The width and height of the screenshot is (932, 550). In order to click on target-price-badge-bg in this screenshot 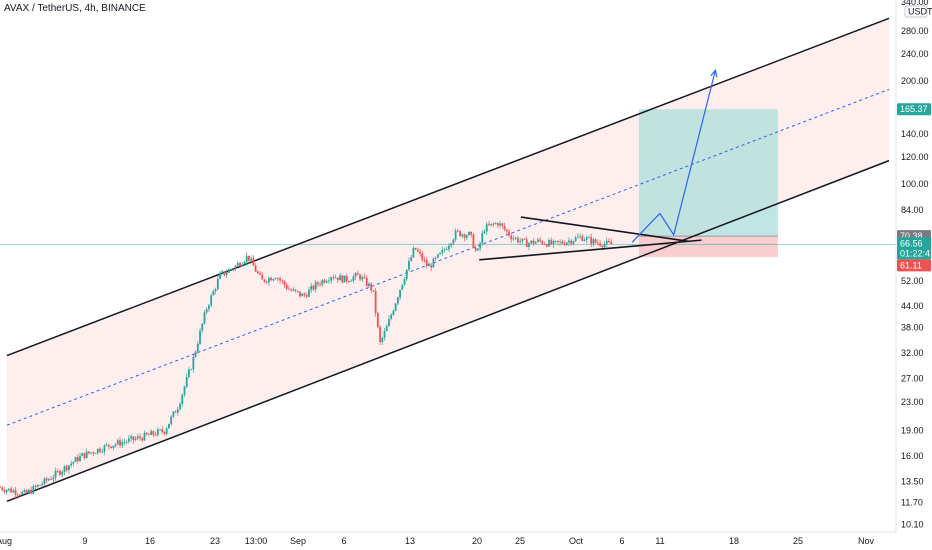, I will do `click(914, 109)`.